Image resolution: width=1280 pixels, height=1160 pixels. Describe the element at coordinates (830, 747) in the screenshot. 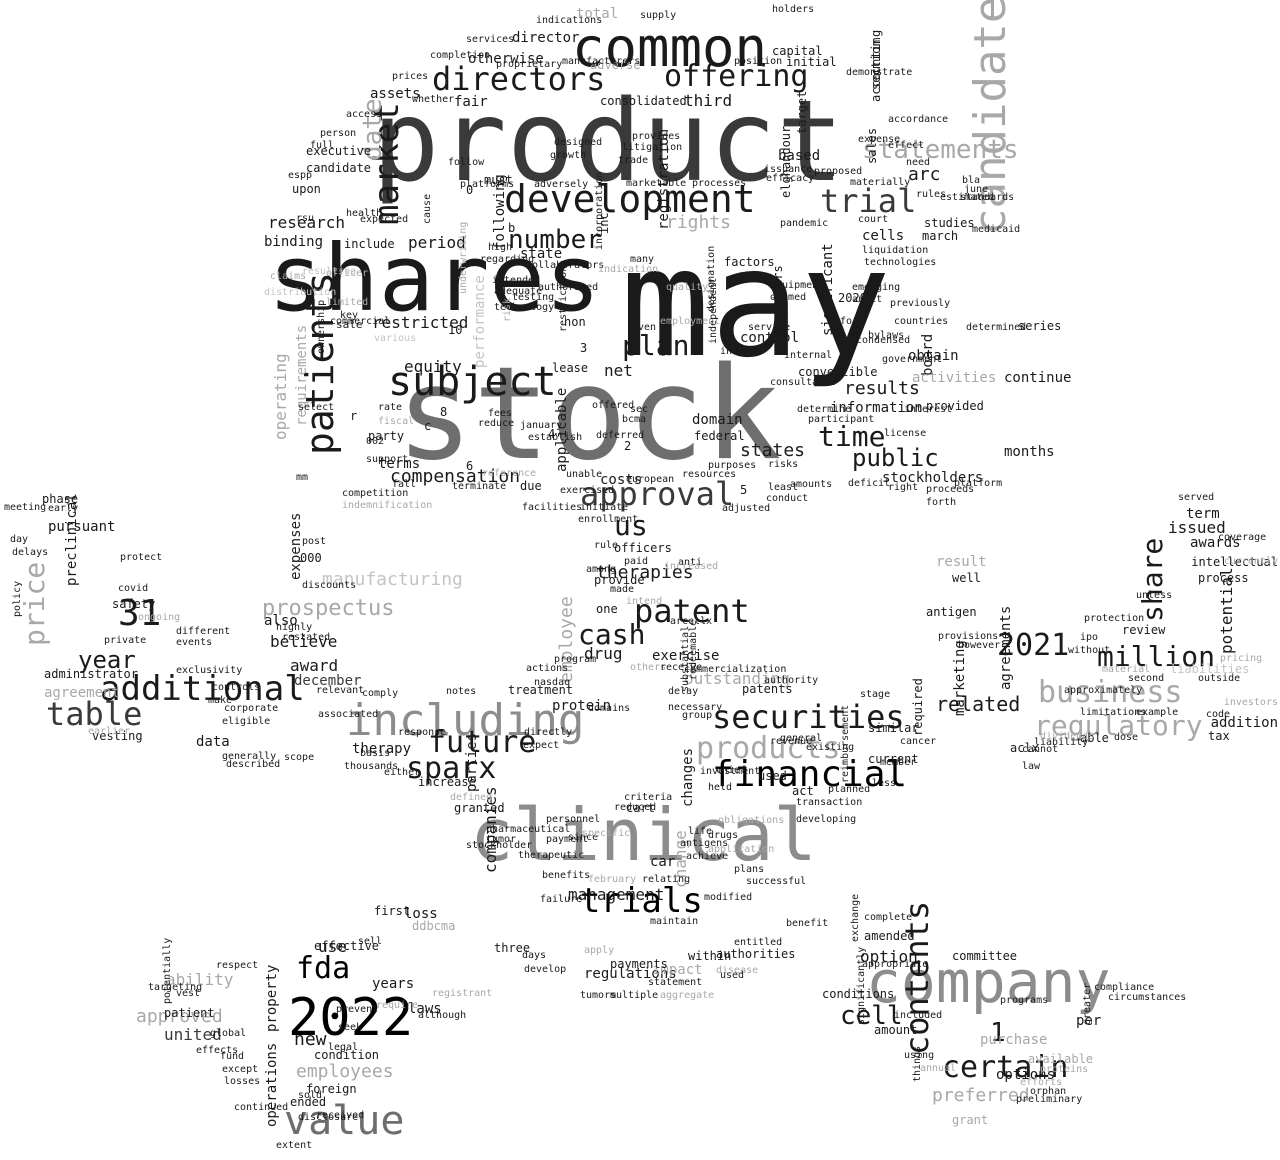

I see `cloud-word: existing` at that location.